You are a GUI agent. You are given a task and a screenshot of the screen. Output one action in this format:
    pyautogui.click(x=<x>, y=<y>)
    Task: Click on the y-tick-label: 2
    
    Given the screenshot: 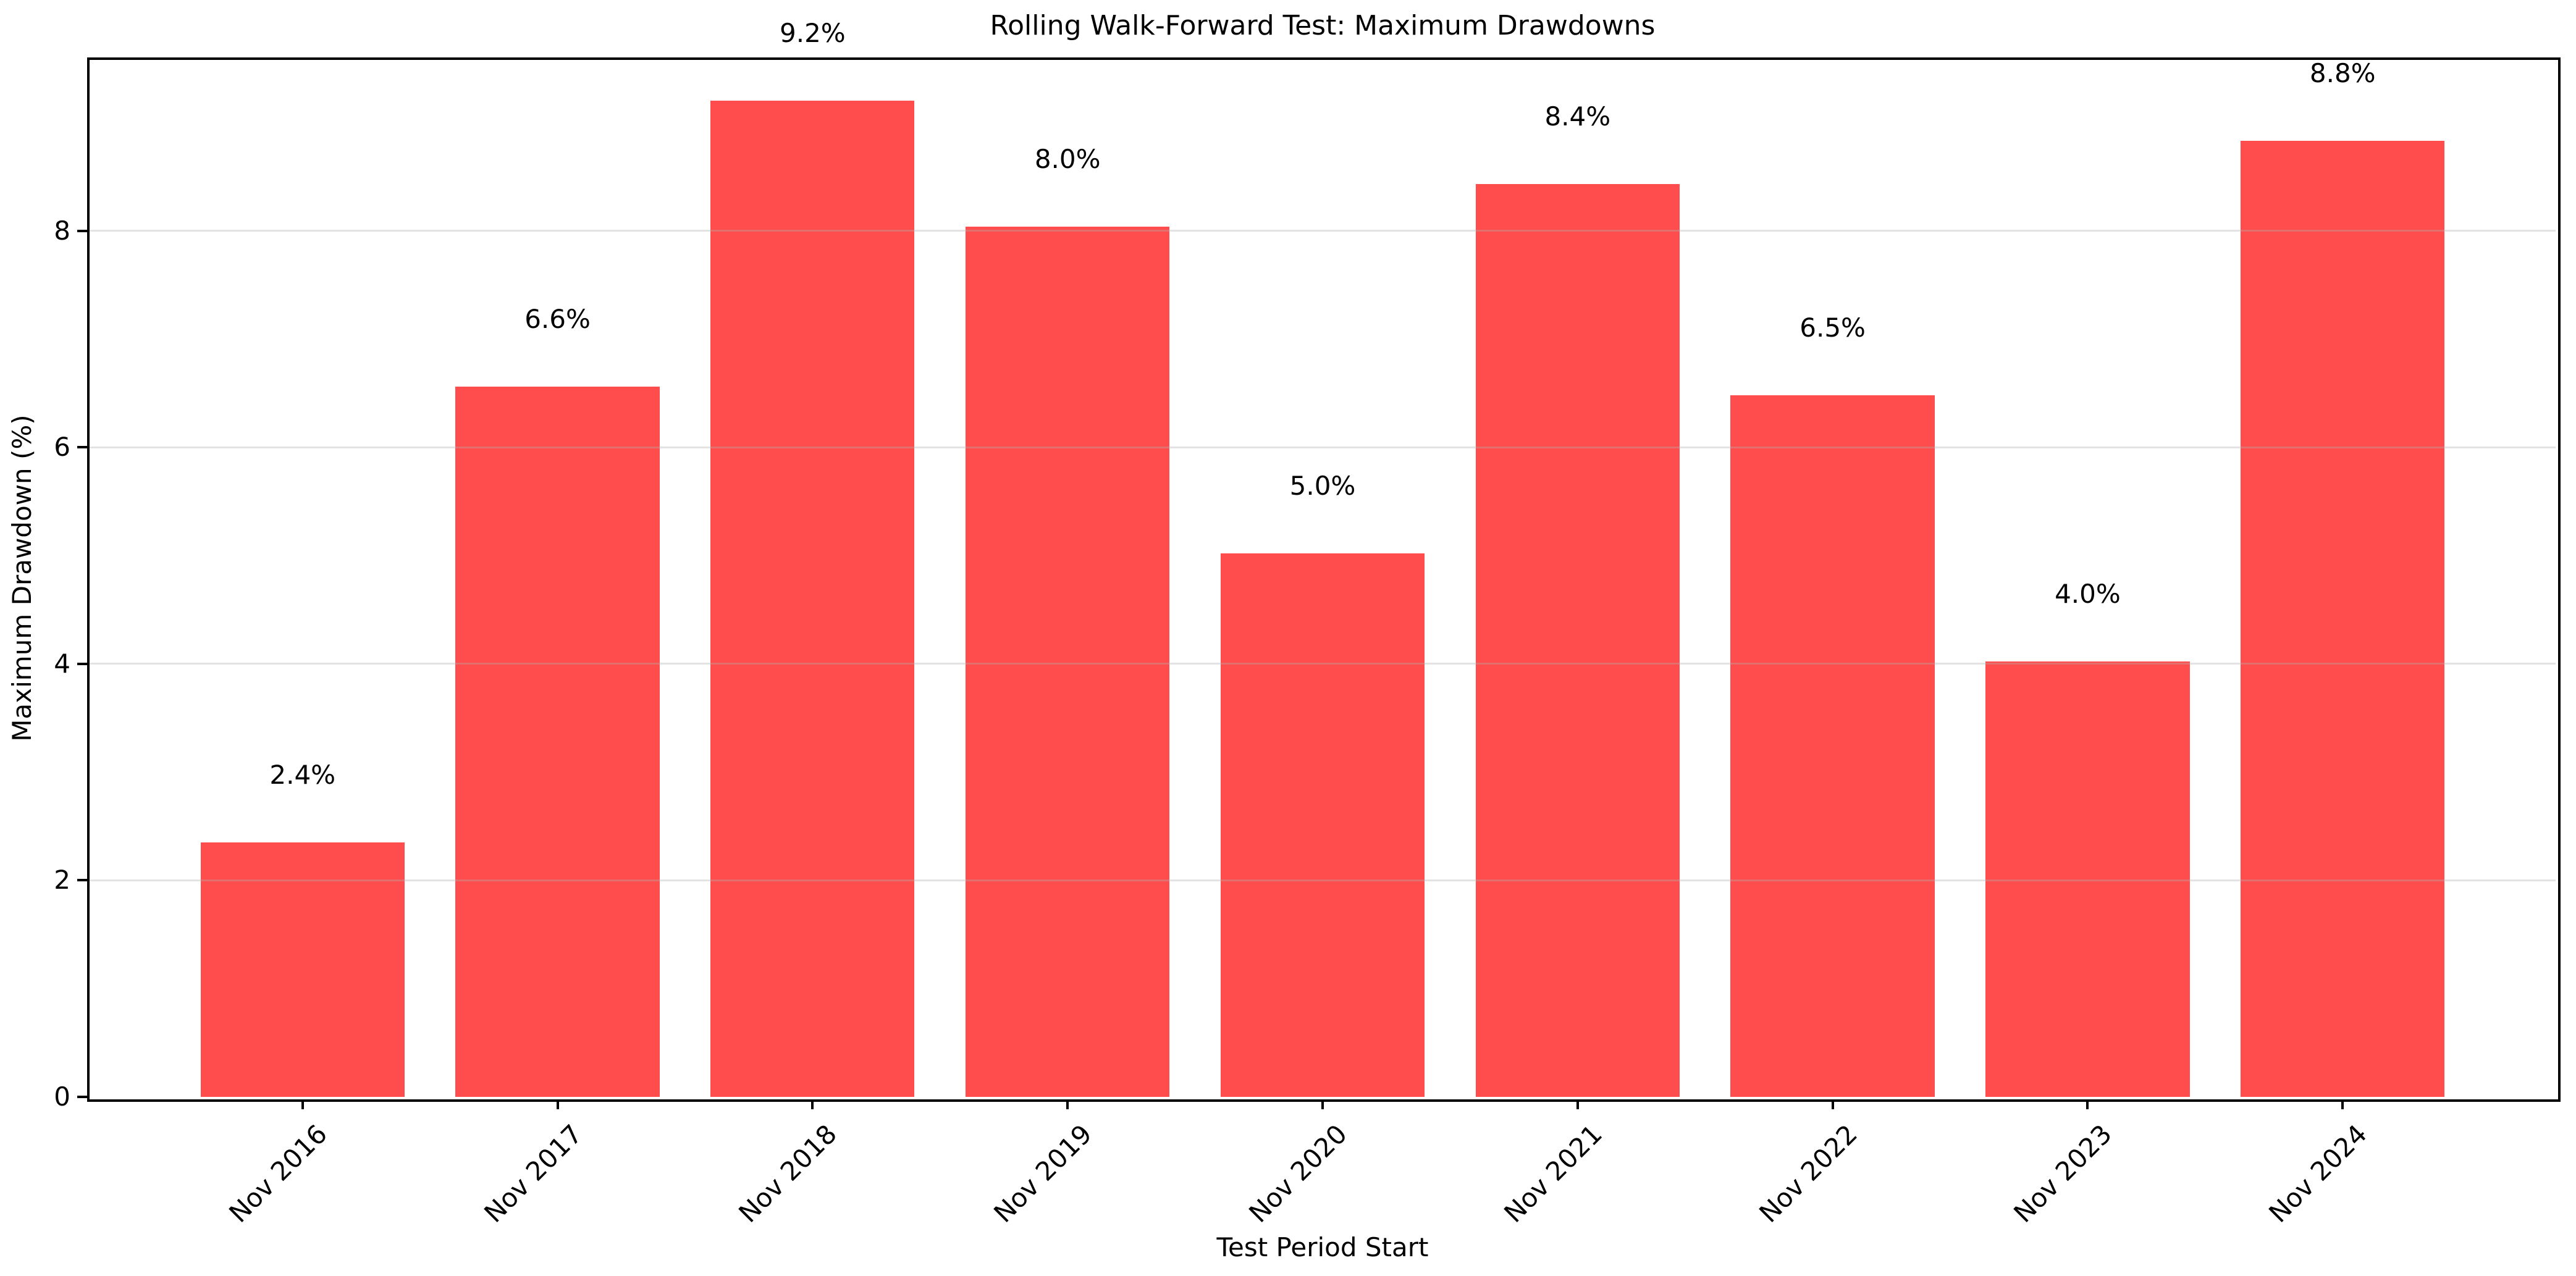 What is the action you would take?
    pyautogui.click(x=62, y=880)
    